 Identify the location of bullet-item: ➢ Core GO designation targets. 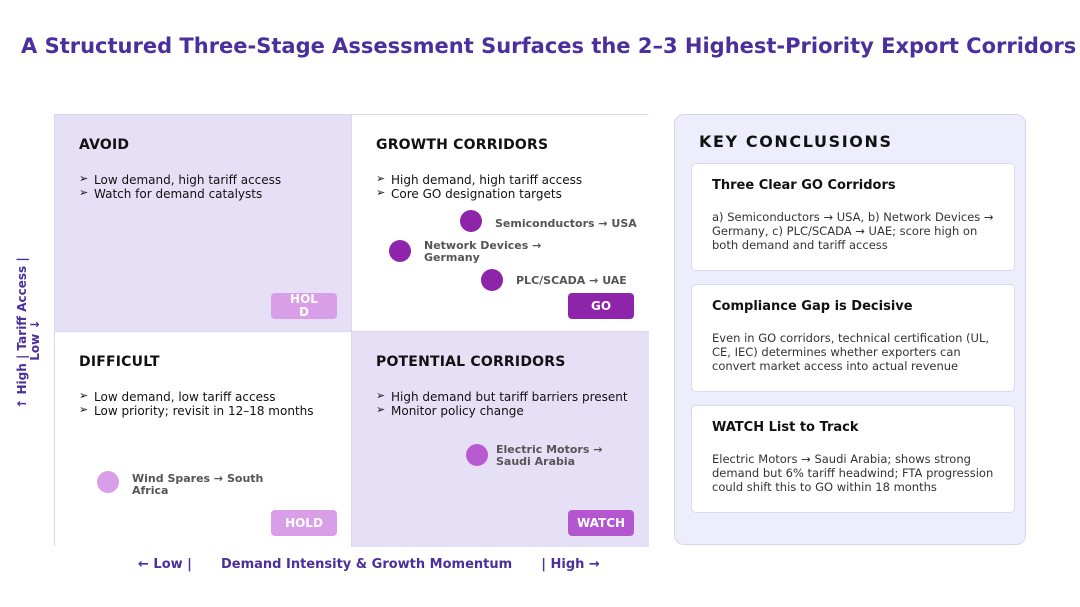
(469, 193).